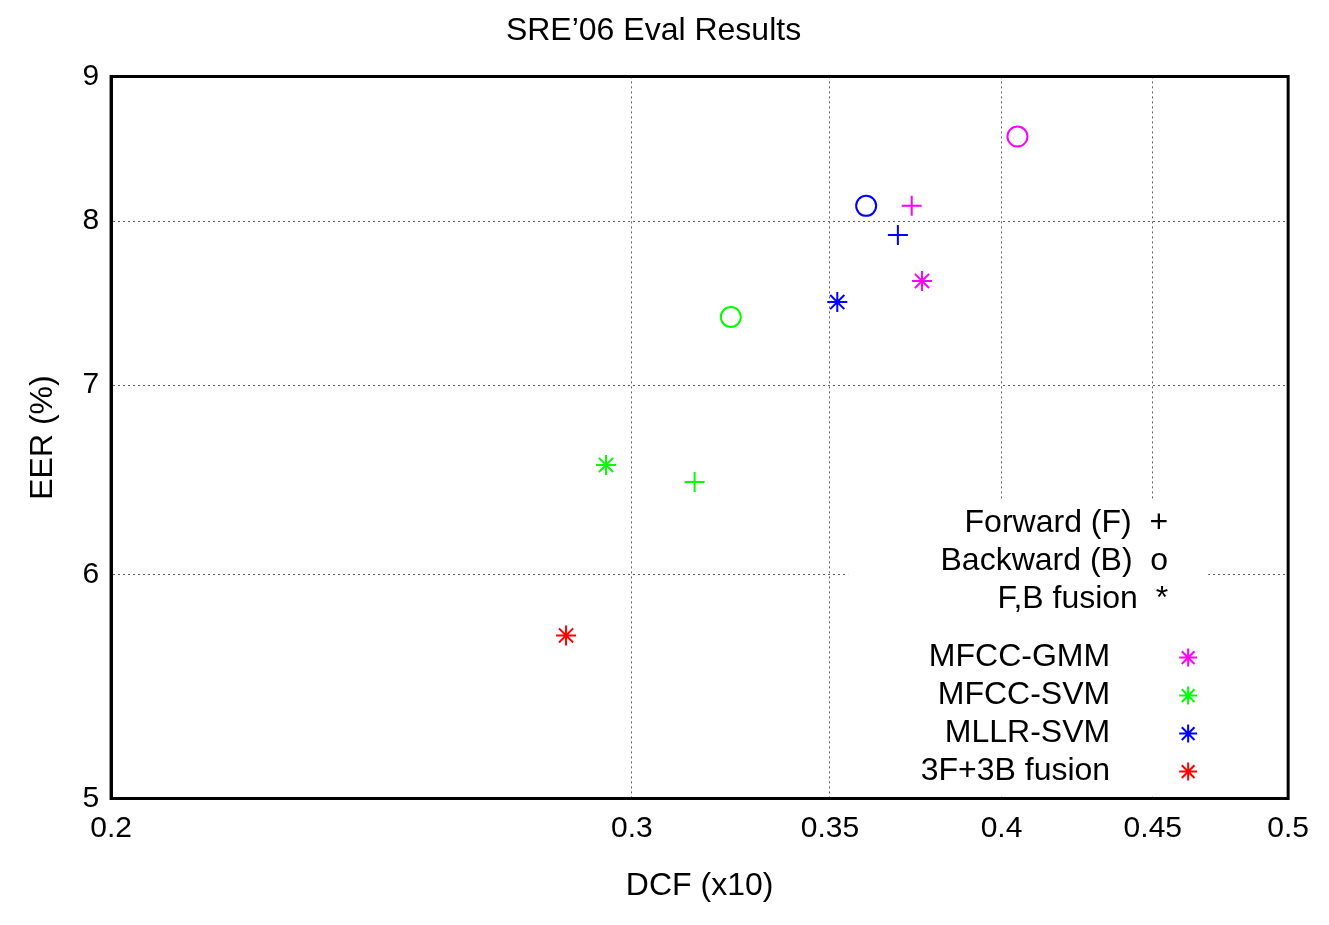  I want to click on x-tick-label: 0.3, so click(632, 826).